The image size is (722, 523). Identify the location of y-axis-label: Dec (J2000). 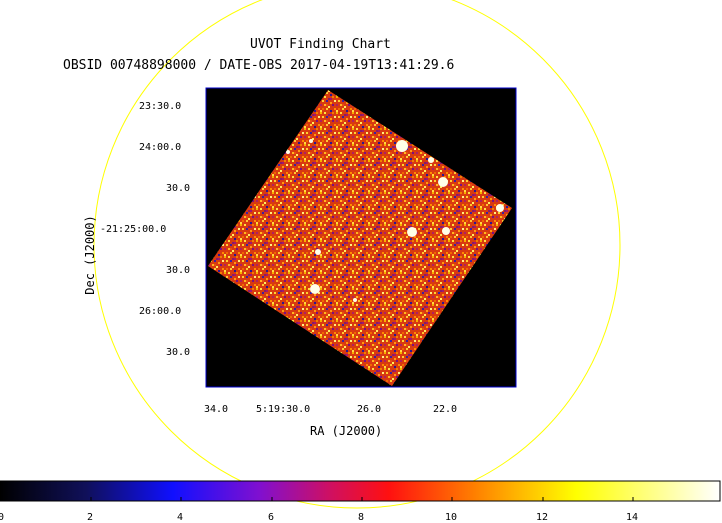
(90, 255).